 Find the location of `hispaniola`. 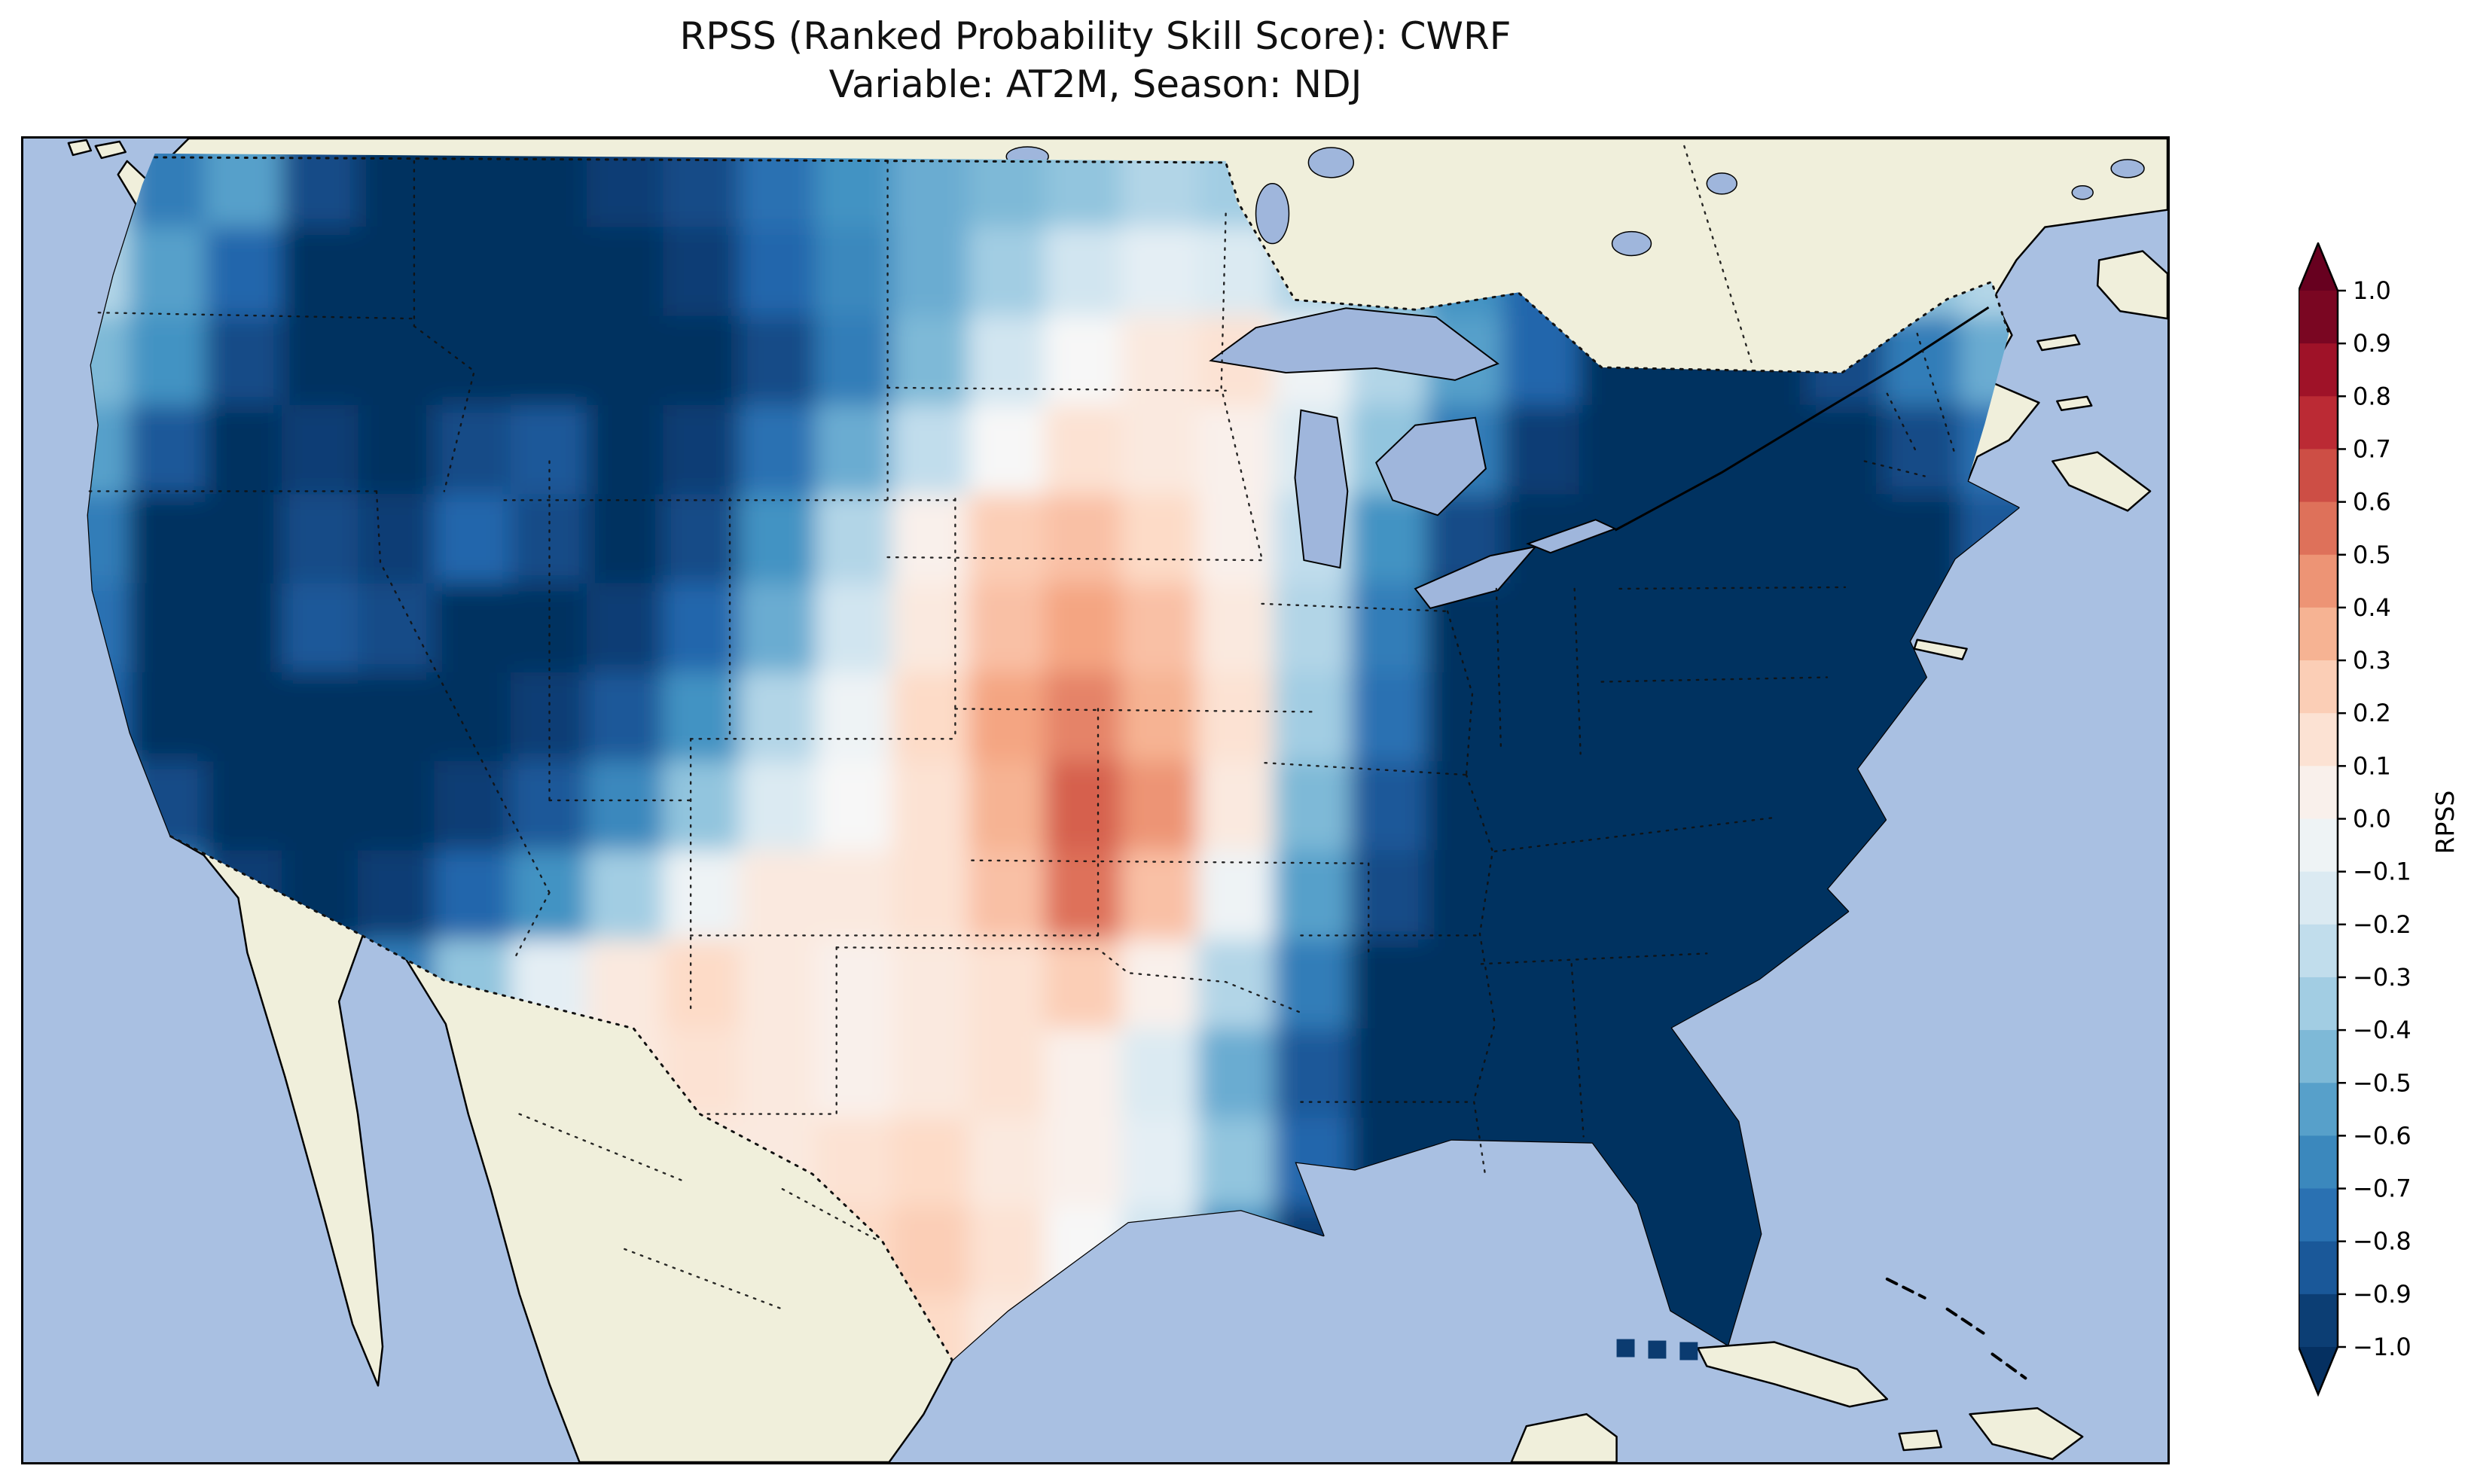

hispaniola is located at coordinates (2027, 1433).